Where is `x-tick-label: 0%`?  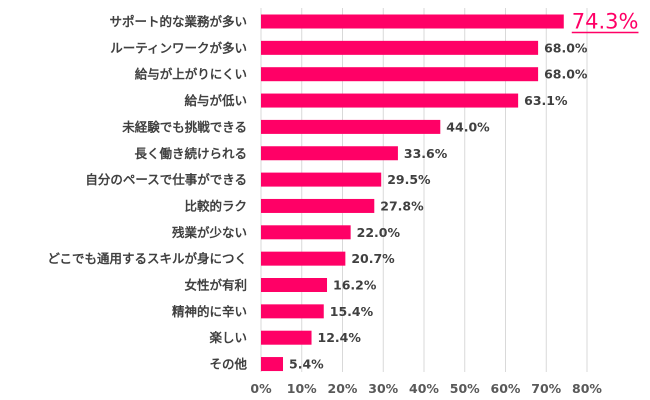
x-tick-label: 0% is located at coordinates (261, 388).